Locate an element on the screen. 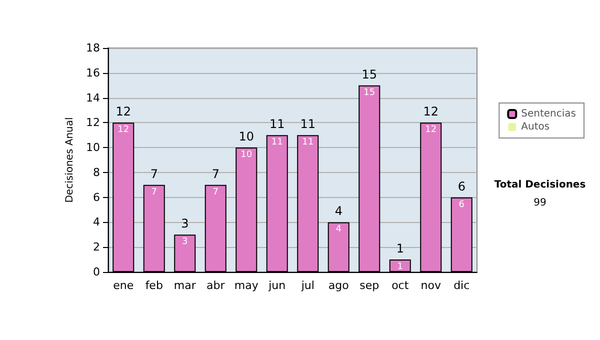 This screenshot has height=340, width=600. y-tick-label: 2 is located at coordinates (96, 247).